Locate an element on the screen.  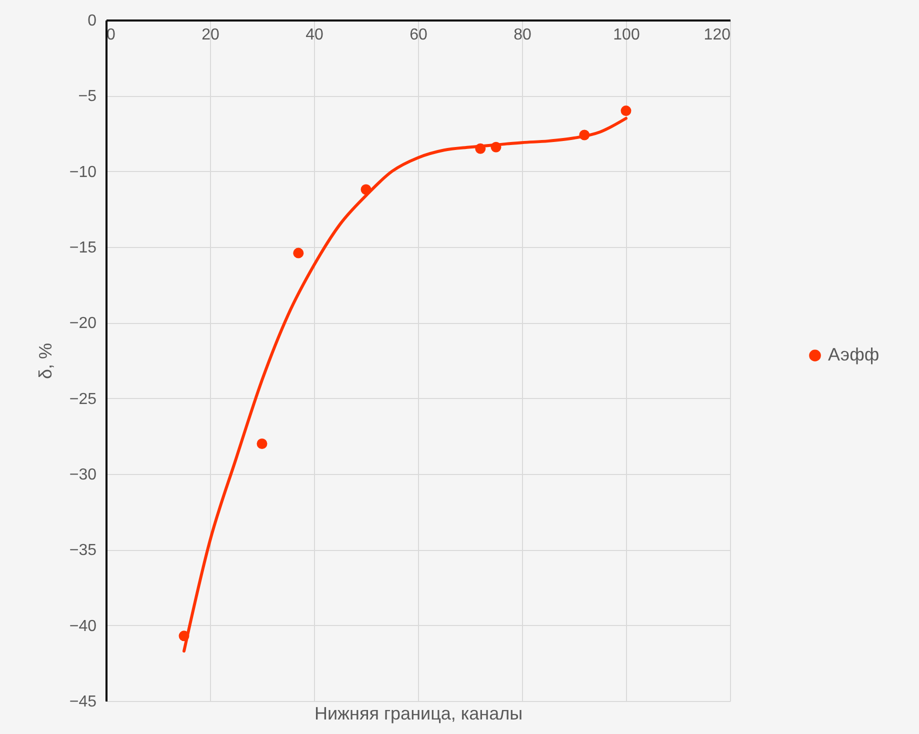
y-tick-label: −25 is located at coordinates (83, 399).